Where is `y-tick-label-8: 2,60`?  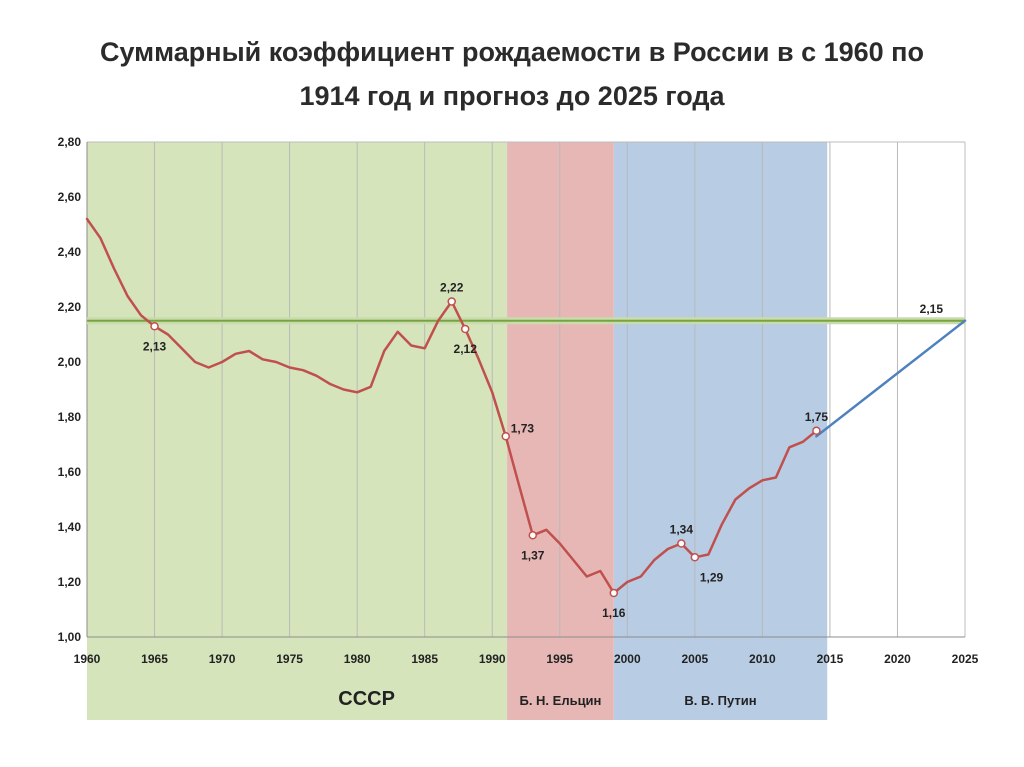
y-tick-label-8: 2,60 is located at coordinates (70, 197).